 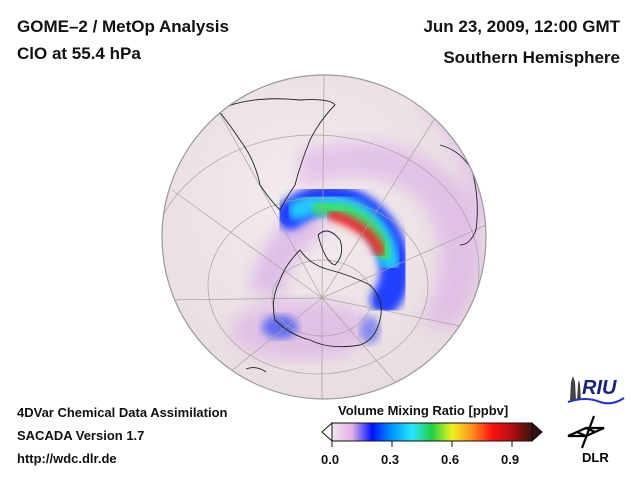 What do you see at coordinates (79, 53) in the screenshot?
I see `species-level: ClO at 55.4 hPa` at bounding box center [79, 53].